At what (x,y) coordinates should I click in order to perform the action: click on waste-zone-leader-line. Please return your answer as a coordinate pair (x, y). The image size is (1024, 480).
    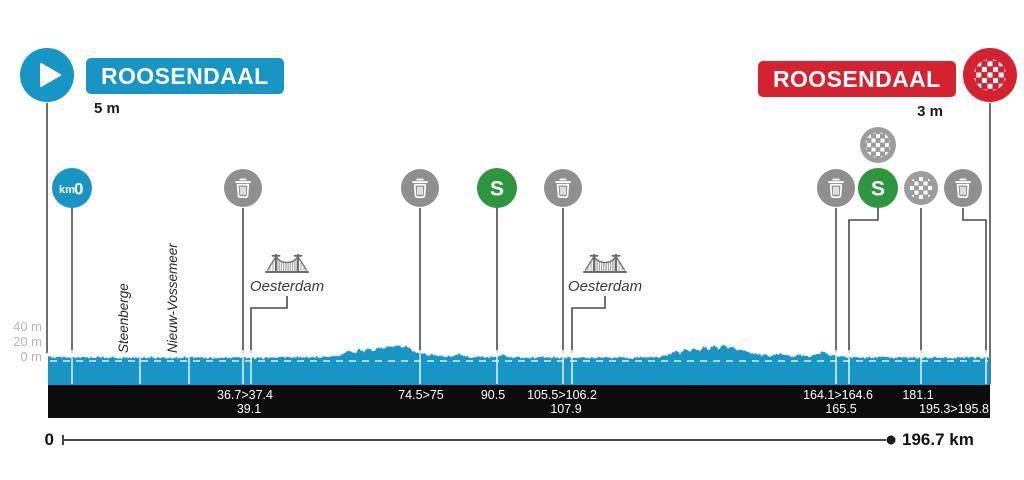
    Looking at the image, I should click on (974, 280).